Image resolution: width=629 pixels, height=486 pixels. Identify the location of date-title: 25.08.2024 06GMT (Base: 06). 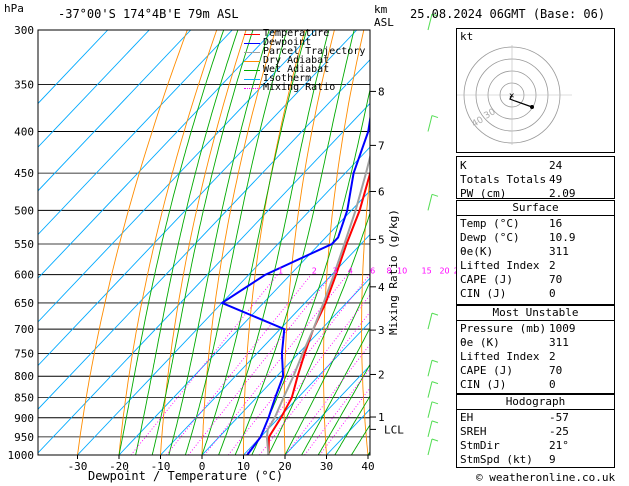
(508, 14).